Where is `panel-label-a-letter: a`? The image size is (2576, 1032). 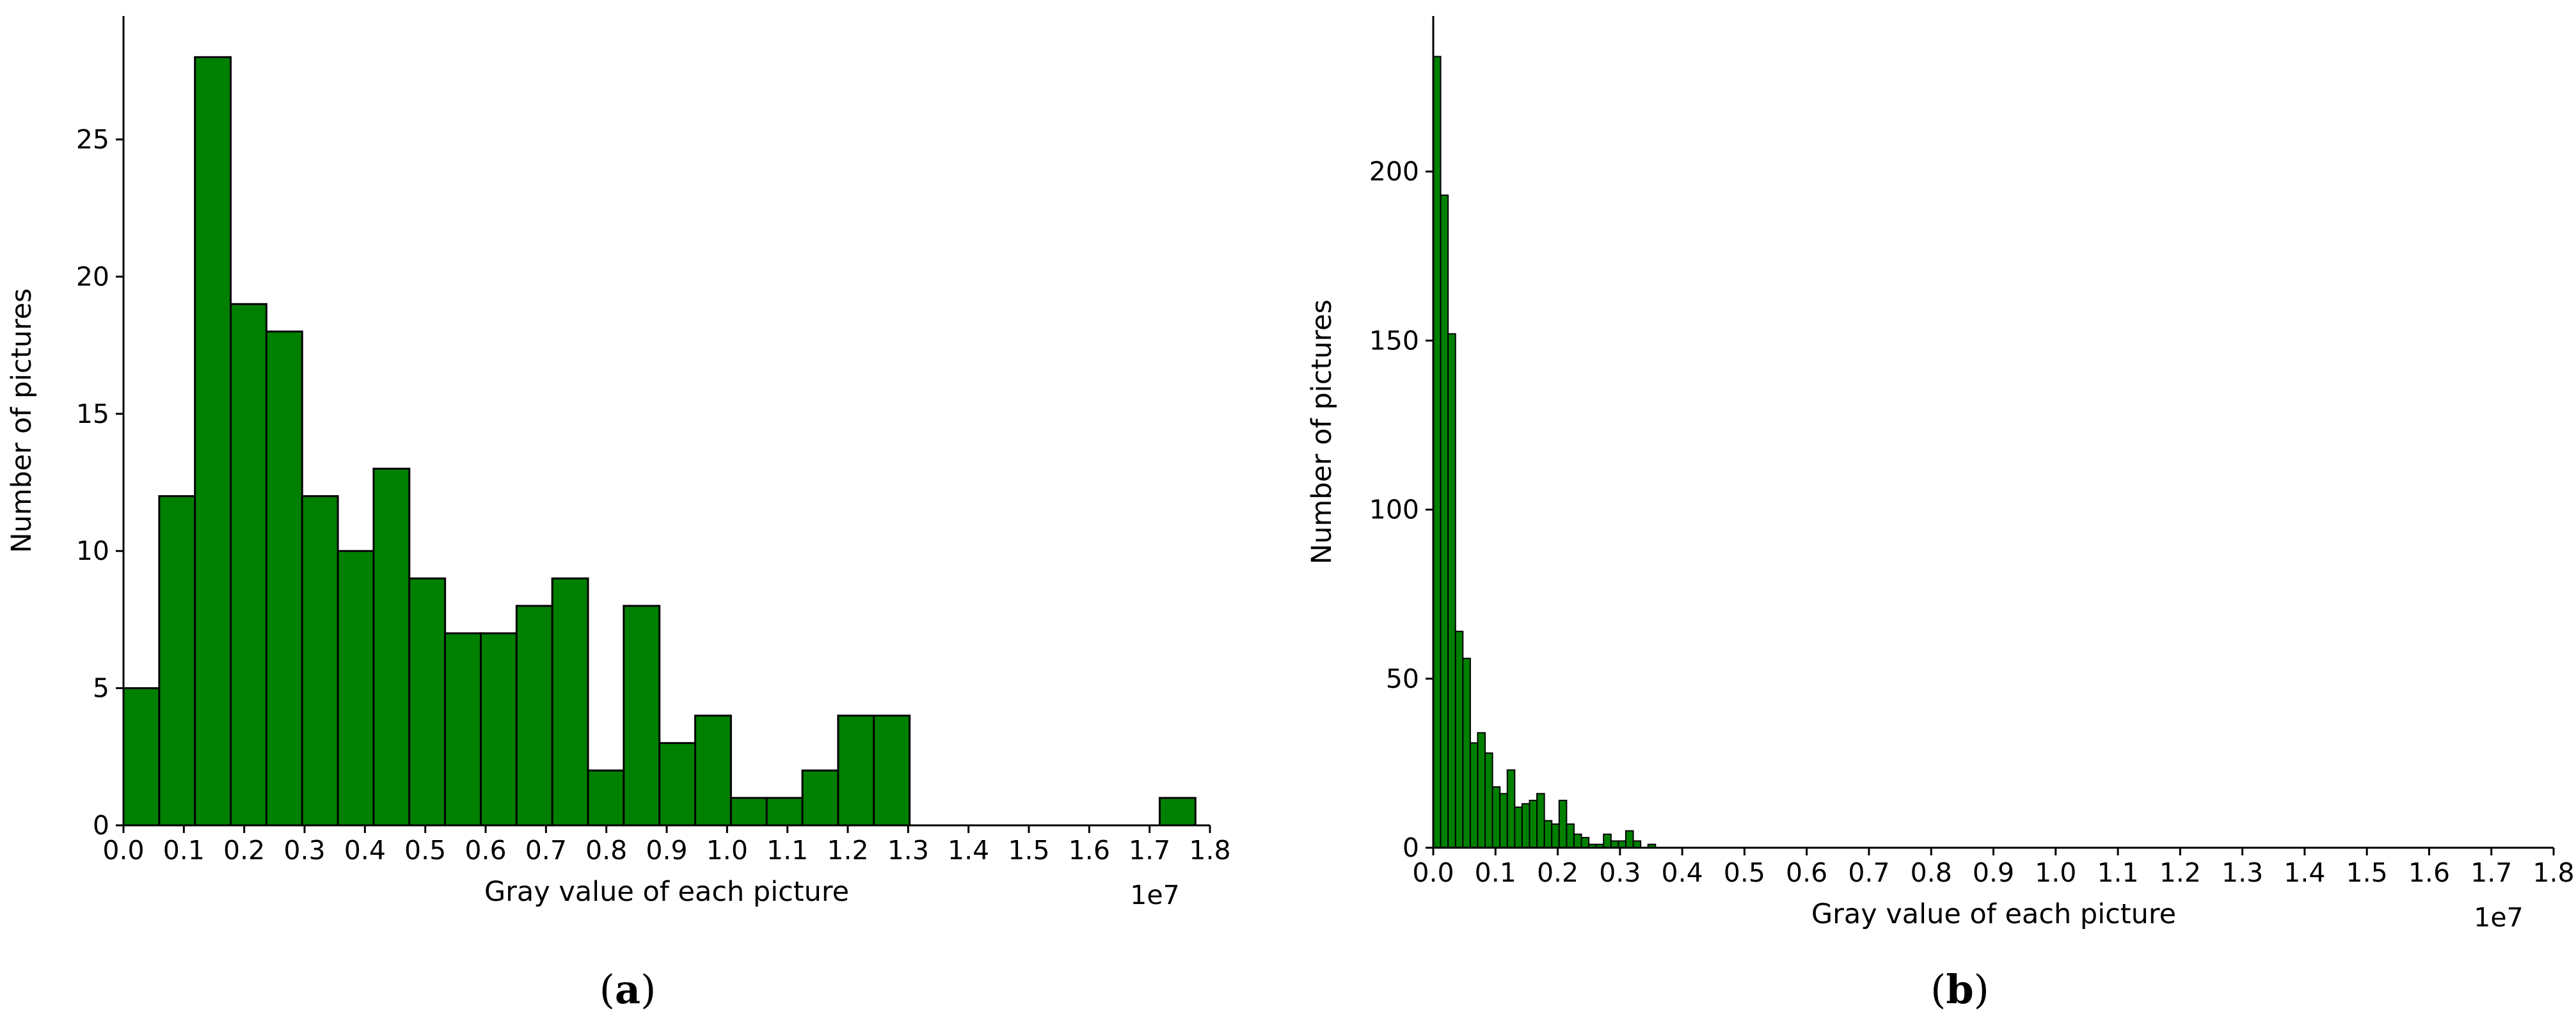
panel-label-a-letter: a is located at coordinates (628, 989).